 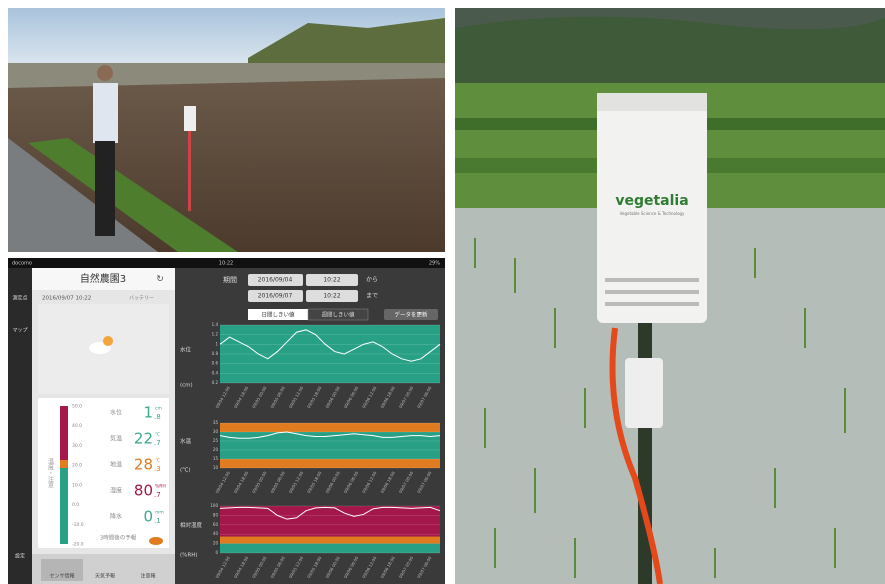 What do you see at coordinates (215, 324) in the screenshot?
I see `y-tick-label: 1.4` at bounding box center [215, 324].